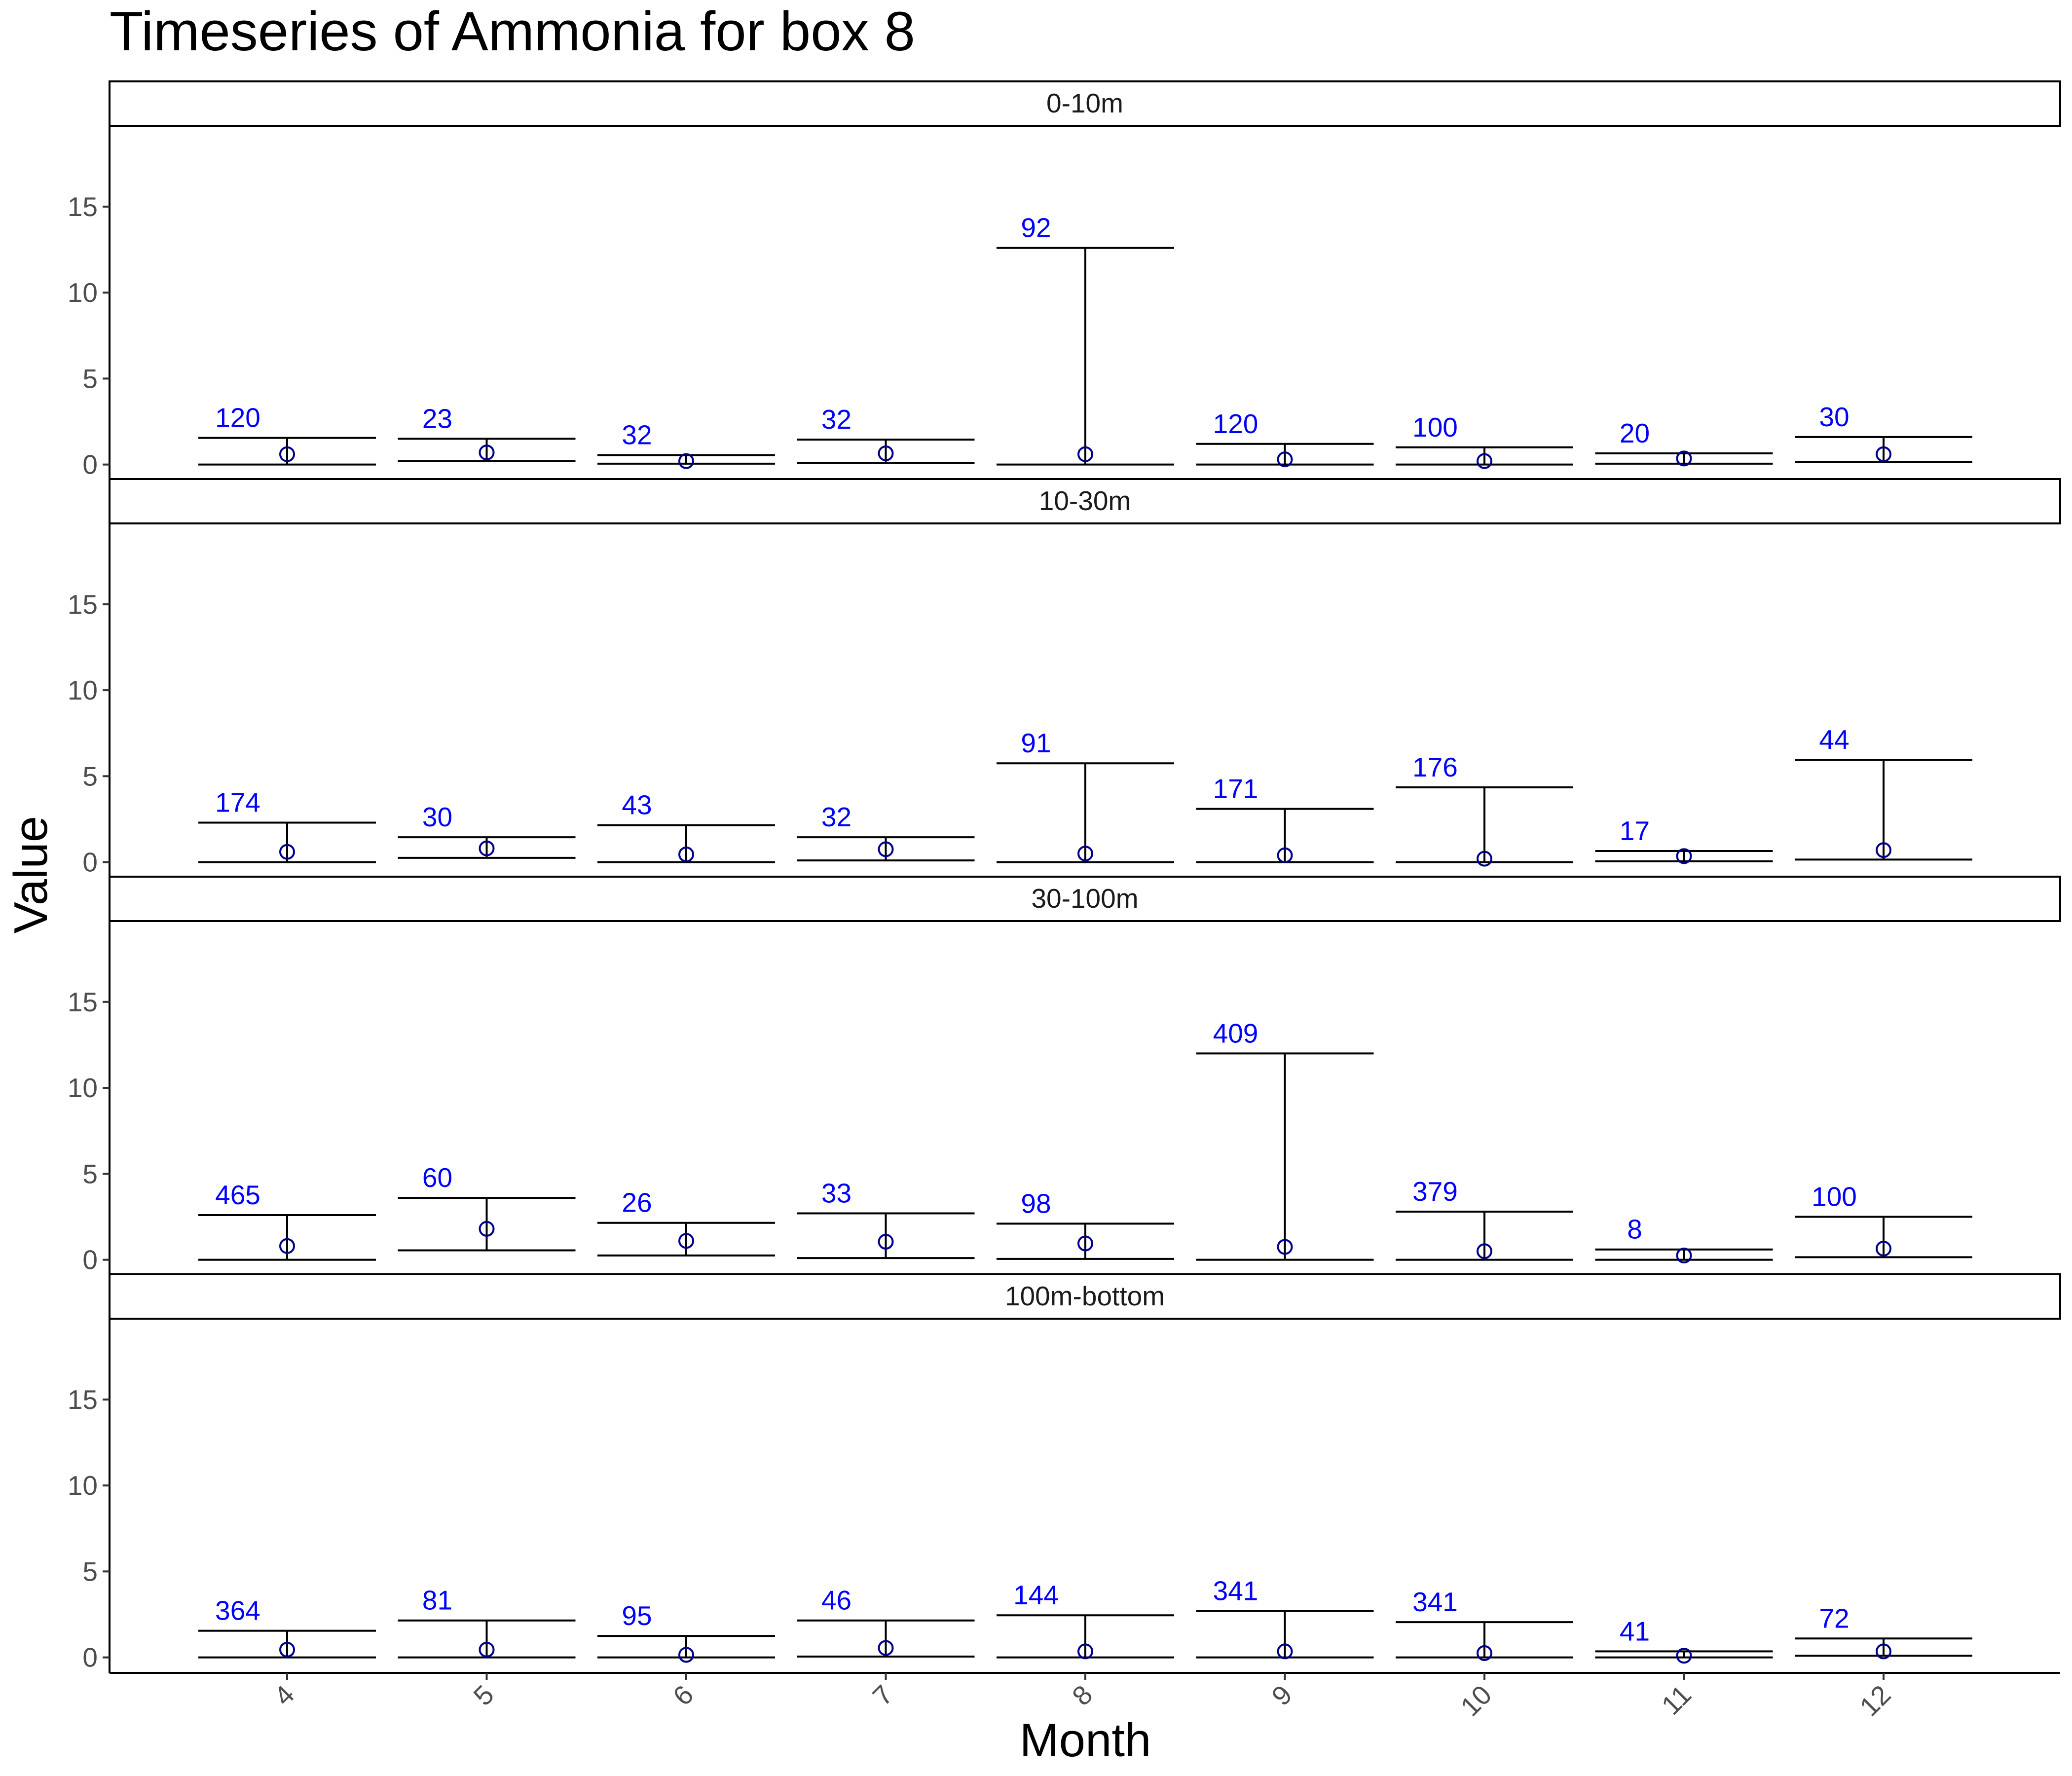 Image resolution: width=2072 pixels, height=1776 pixels. What do you see at coordinates (238, 802) in the screenshot?
I see `sample-count-label: 174` at bounding box center [238, 802].